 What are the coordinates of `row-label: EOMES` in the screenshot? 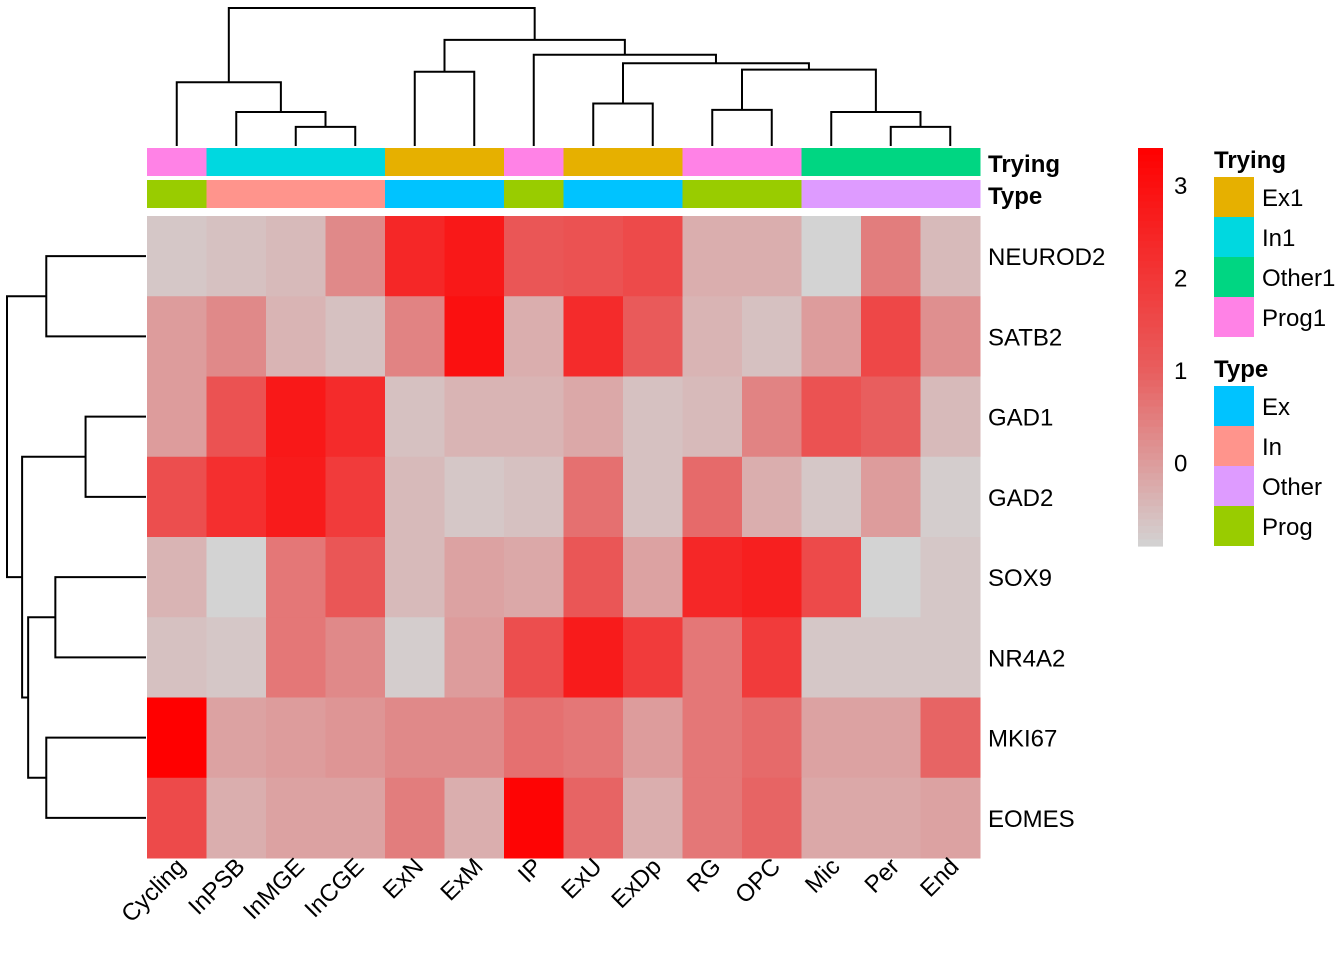 It's located at (1031, 819).